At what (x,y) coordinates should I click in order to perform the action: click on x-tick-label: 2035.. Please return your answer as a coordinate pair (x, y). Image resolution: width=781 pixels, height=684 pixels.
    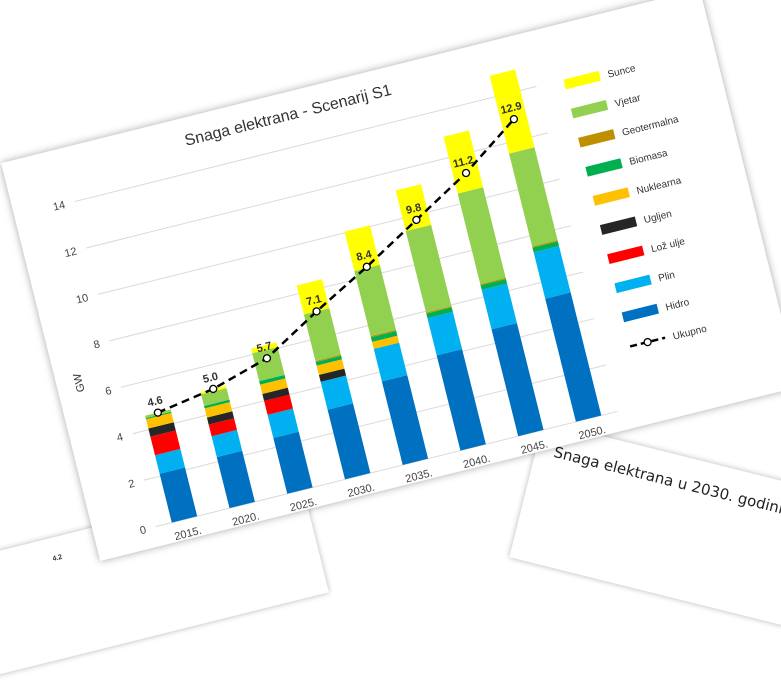
    Looking at the image, I should click on (419, 476).